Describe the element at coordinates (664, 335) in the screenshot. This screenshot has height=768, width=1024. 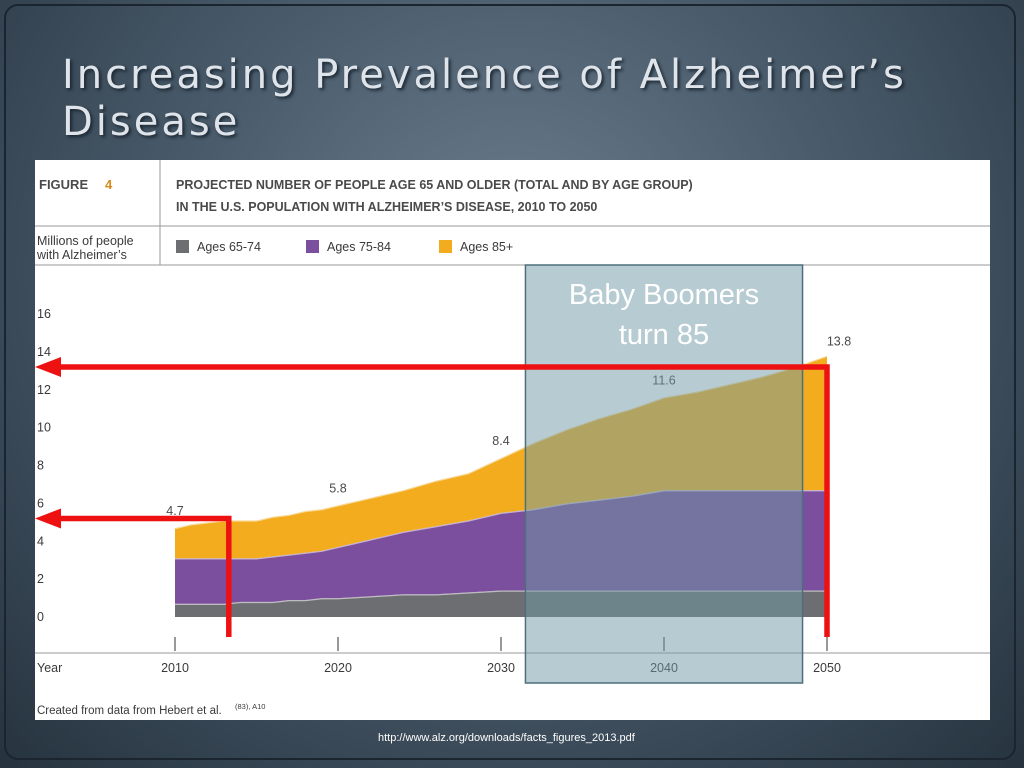
I see `band-label-line2: turn 85` at that location.